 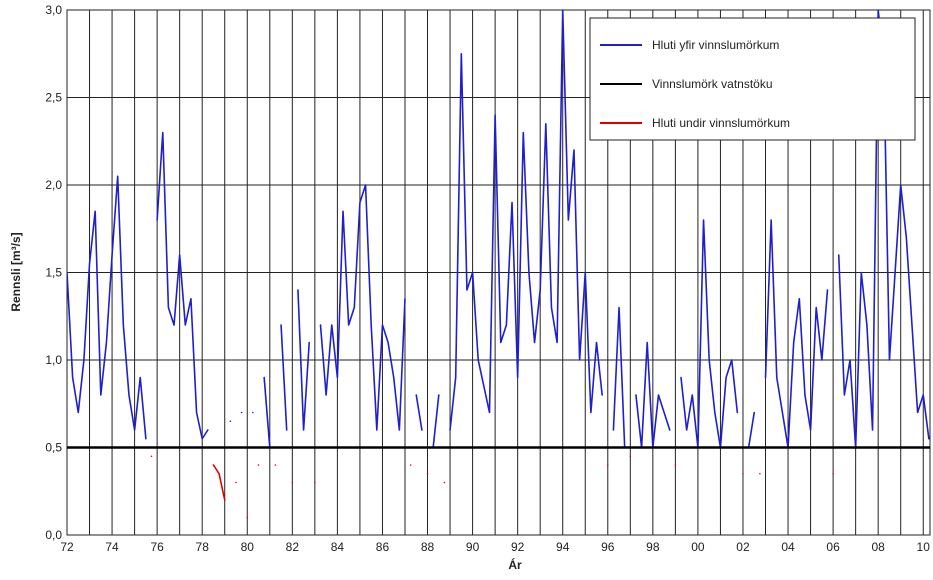 What do you see at coordinates (698, 547) in the screenshot?
I see `x-tick-label: 00` at bounding box center [698, 547].